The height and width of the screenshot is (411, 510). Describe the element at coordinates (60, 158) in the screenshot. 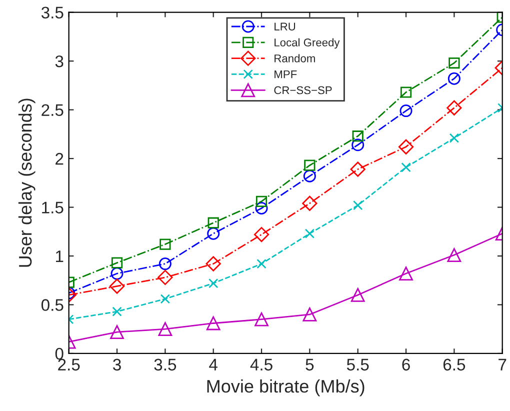

I see `y-tick-label: 2` at that location.